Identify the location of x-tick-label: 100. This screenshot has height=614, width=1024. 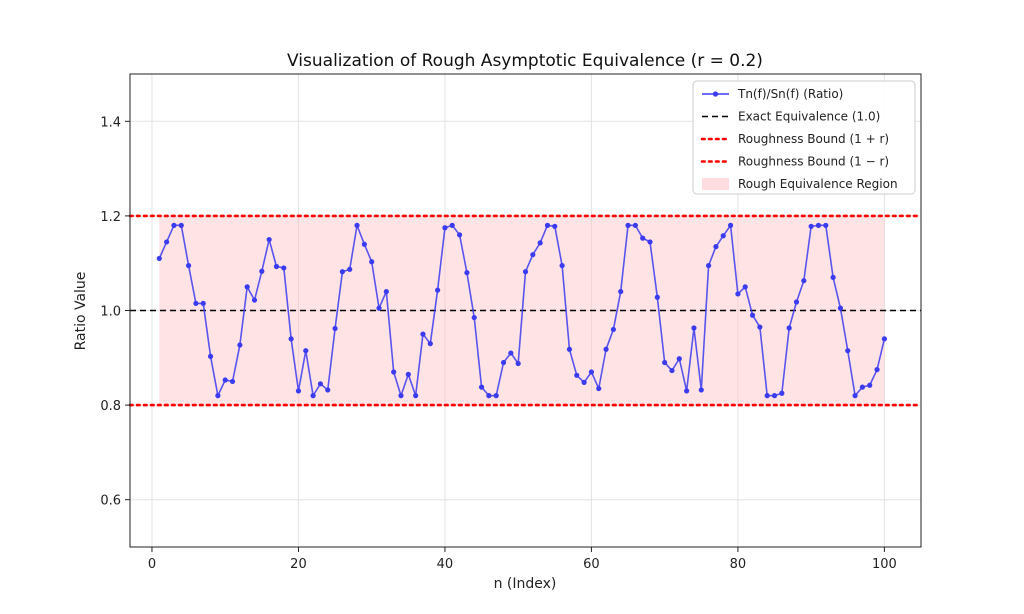
(884, 564).